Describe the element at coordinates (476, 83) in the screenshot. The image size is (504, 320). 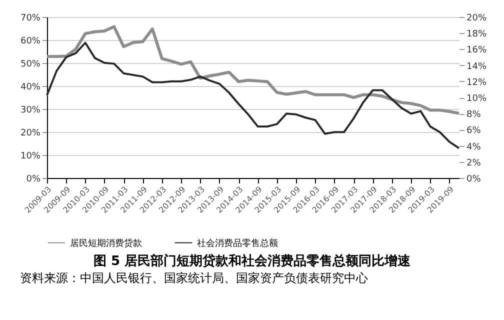
I see `y2-tick-label: 12%` at that location.